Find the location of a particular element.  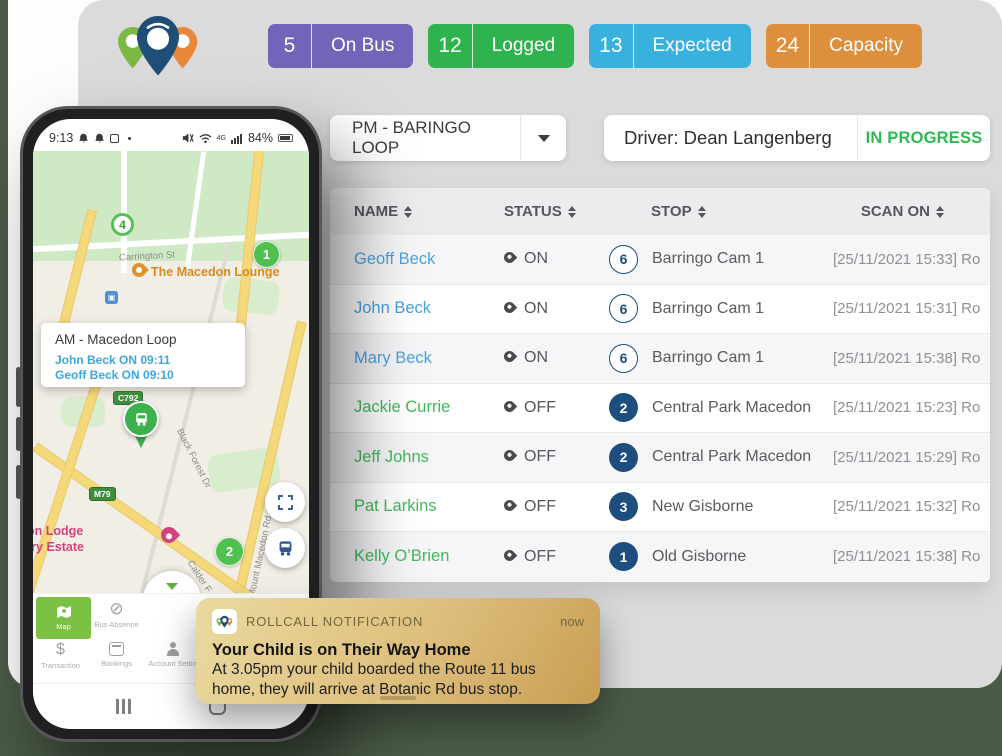

road-badge-m79: M79 is located at coordinates (102, 494).